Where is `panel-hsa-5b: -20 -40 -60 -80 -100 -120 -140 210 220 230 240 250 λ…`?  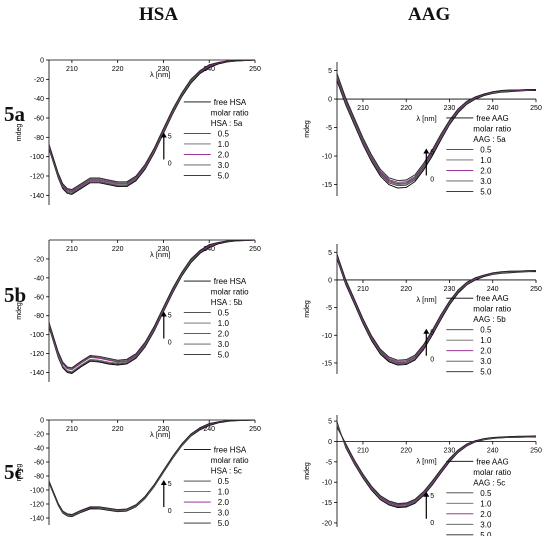 panel-hsa-5b: -20 -40 -60 -80 -100 -120 -140 210 220 230 240 250 λ… is located at coordinates (138, 310).